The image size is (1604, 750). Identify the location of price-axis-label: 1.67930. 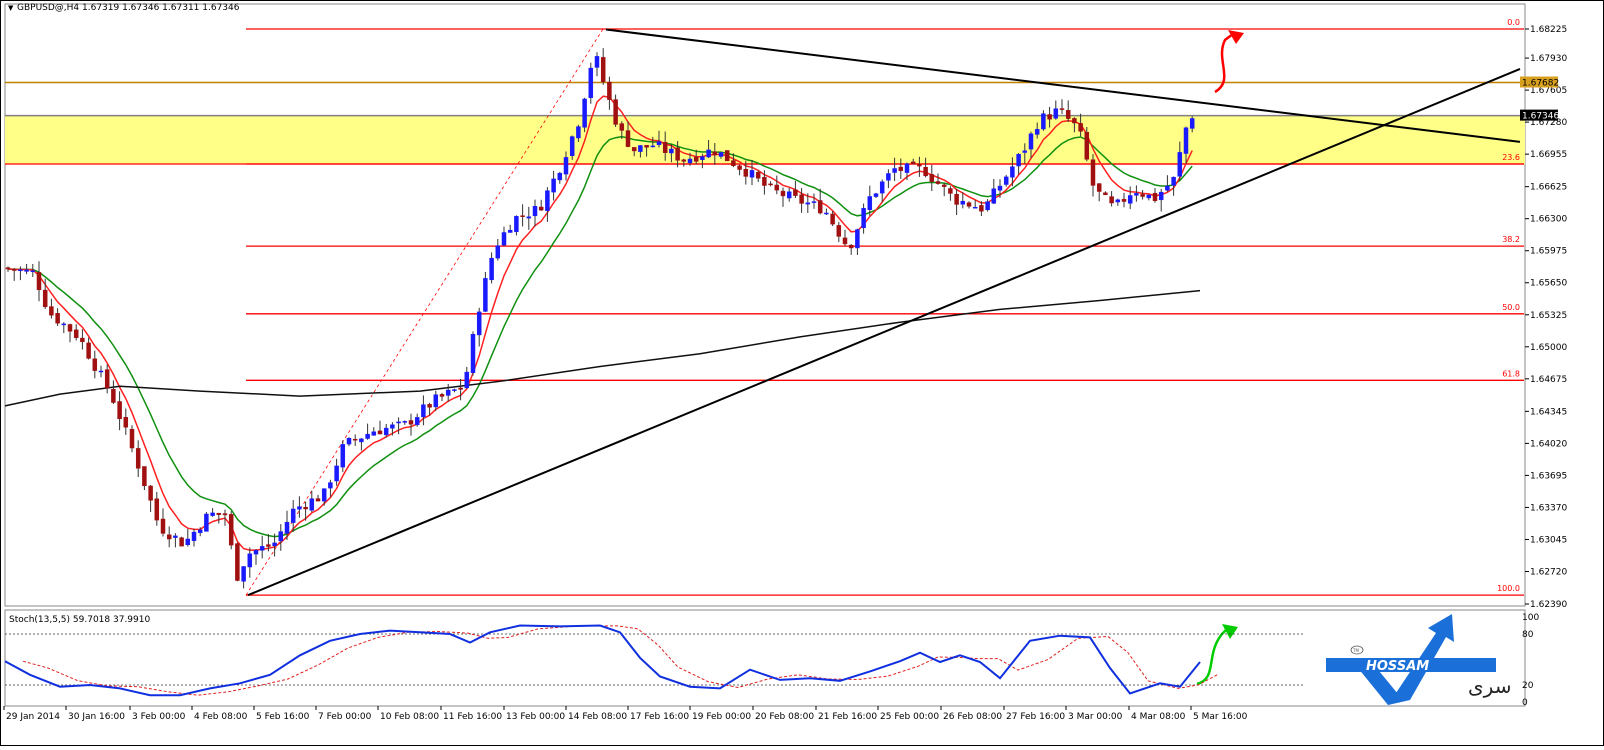
(1548, 59).